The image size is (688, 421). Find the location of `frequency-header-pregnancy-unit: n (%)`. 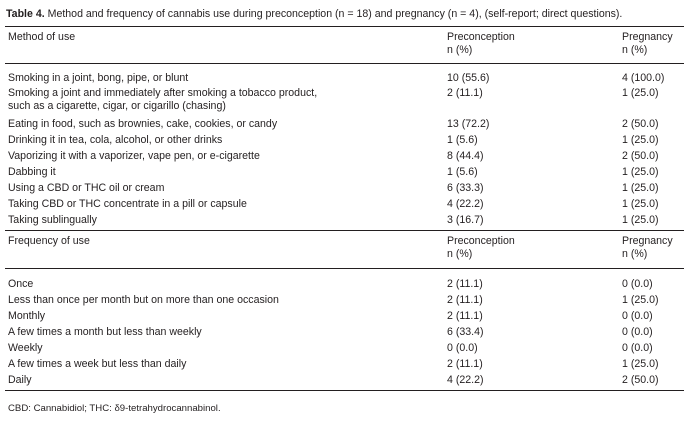

frequency-header-pregnancy-unit: n (%) is located at coordinates (635, 253).